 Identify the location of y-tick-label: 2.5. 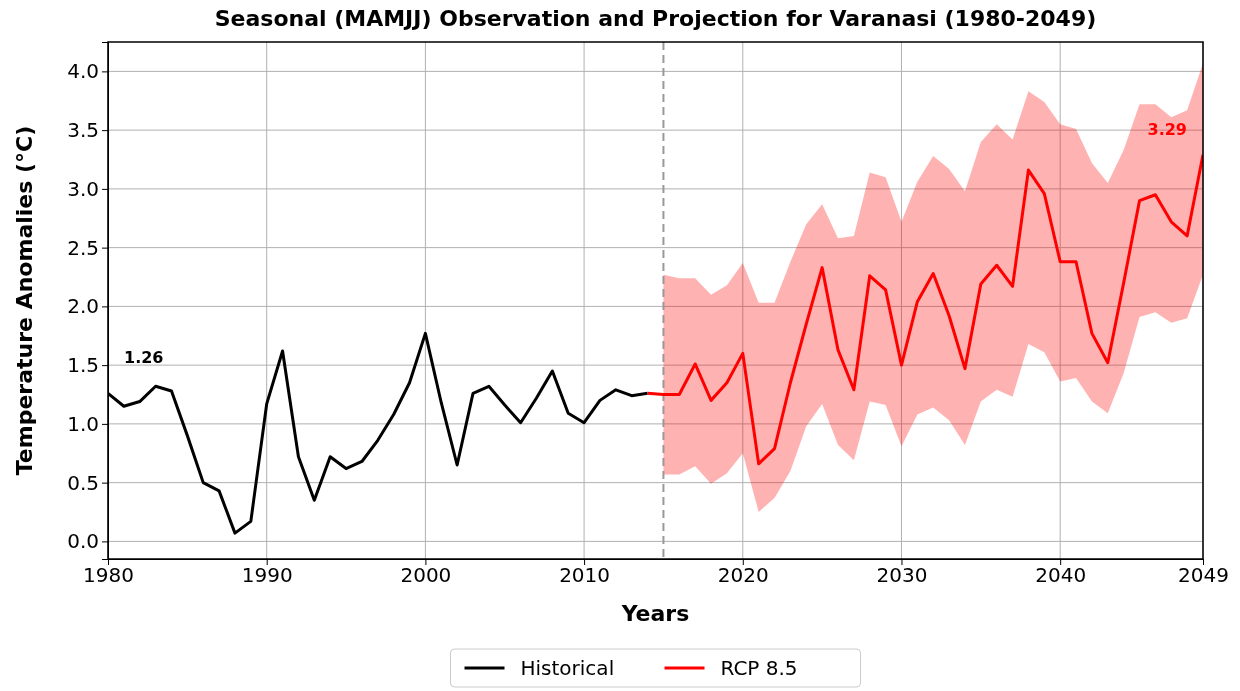
(83, 247).